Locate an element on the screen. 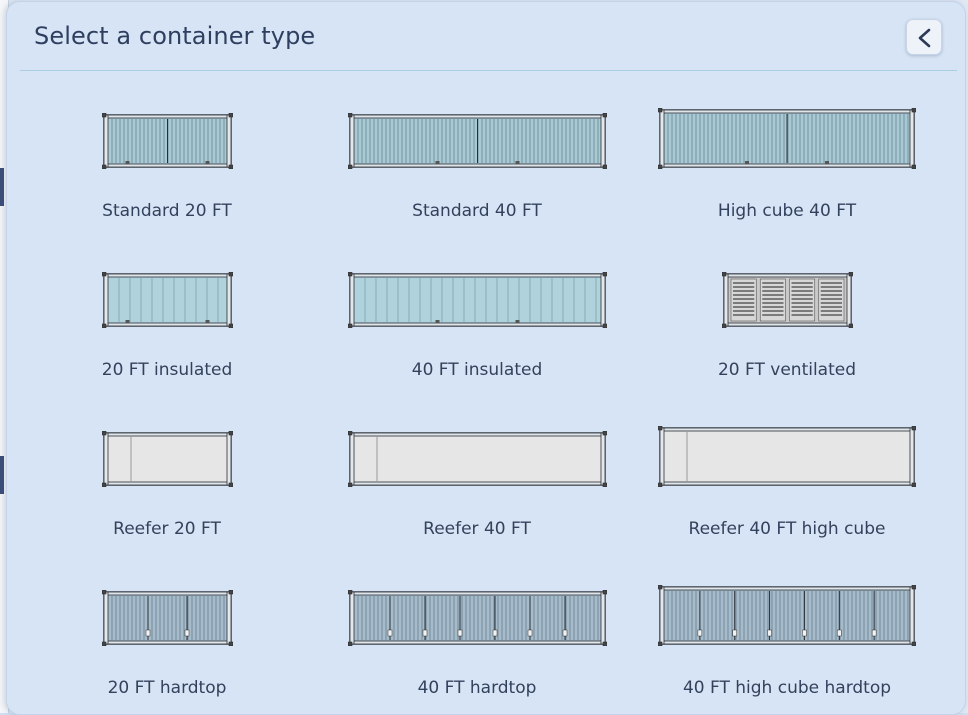 Image resolution: width=968 pixels, height=715 pixels. container-option-9: Reefer 40 FT high cube is located at coordinates (787, 497).